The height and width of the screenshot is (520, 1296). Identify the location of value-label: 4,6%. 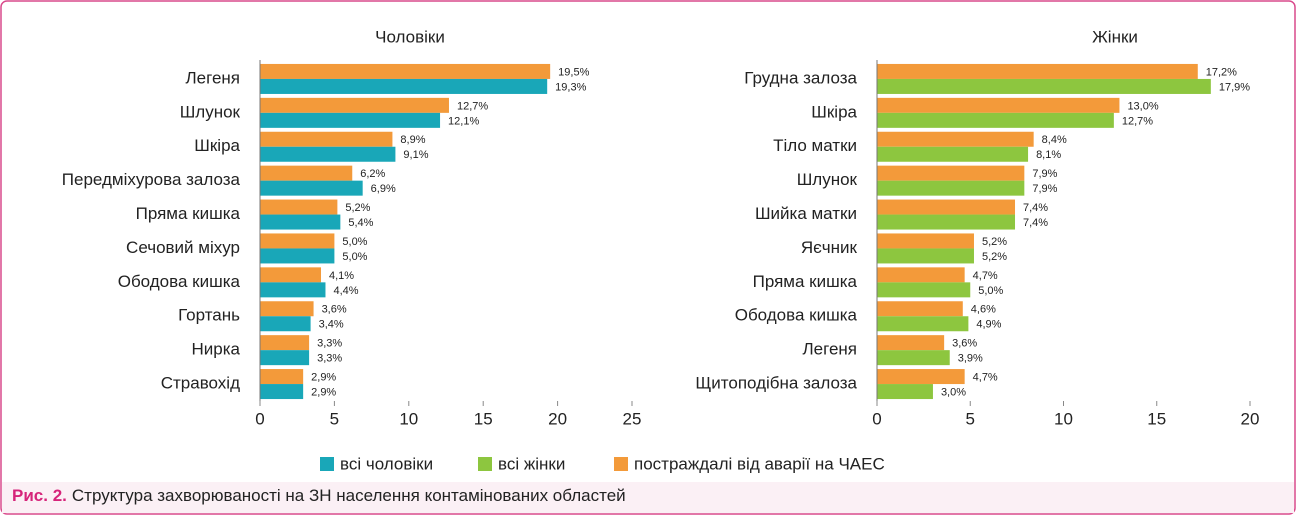
(983, 310).